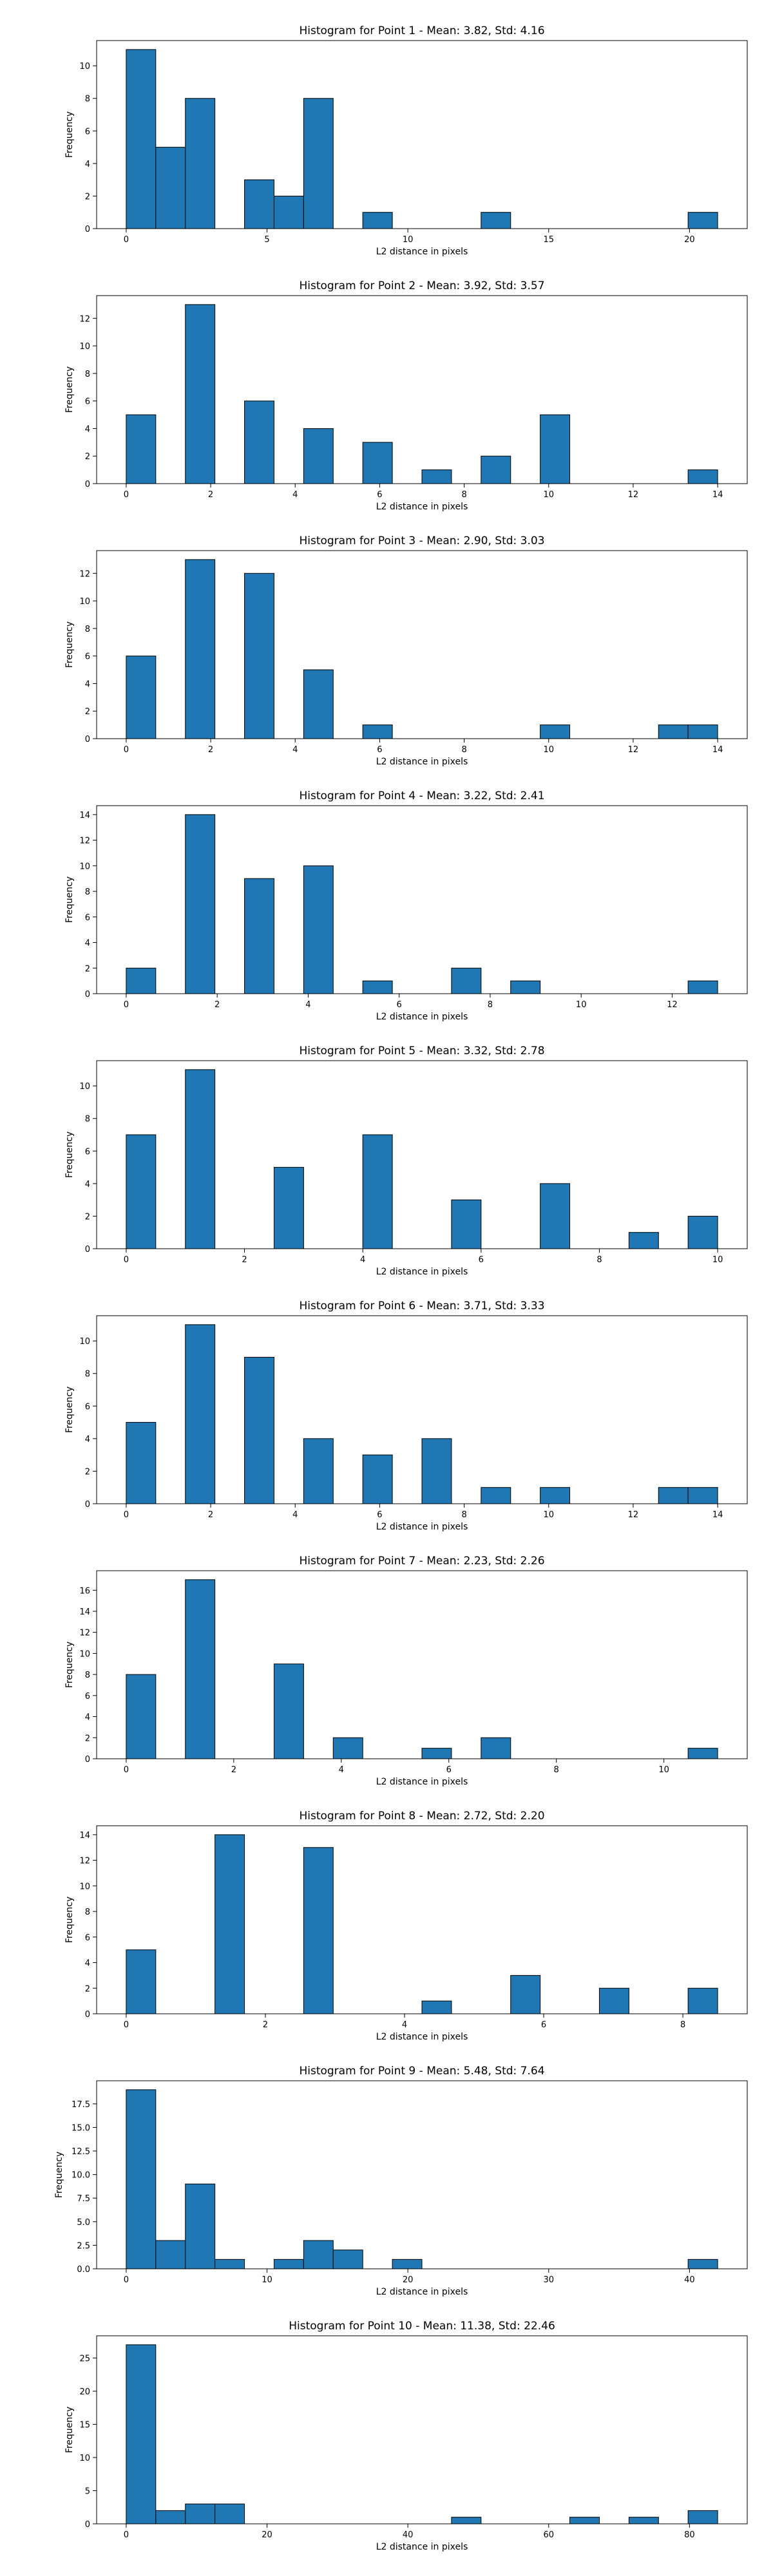 This screenshot has width=773, height=2576. Describe the element at coordinates (266, 240) in the screenshot. I see `x-tick-label: 5` at that location.